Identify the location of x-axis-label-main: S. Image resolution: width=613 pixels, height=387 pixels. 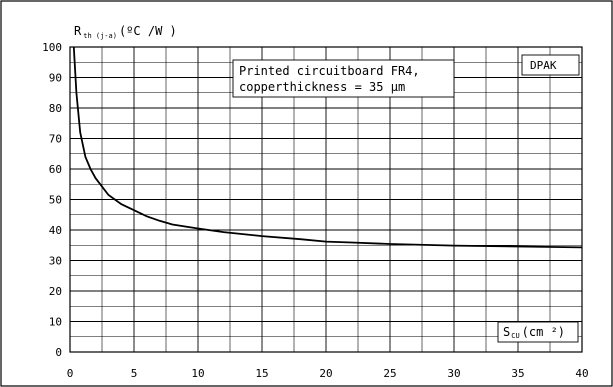
(506, 332).